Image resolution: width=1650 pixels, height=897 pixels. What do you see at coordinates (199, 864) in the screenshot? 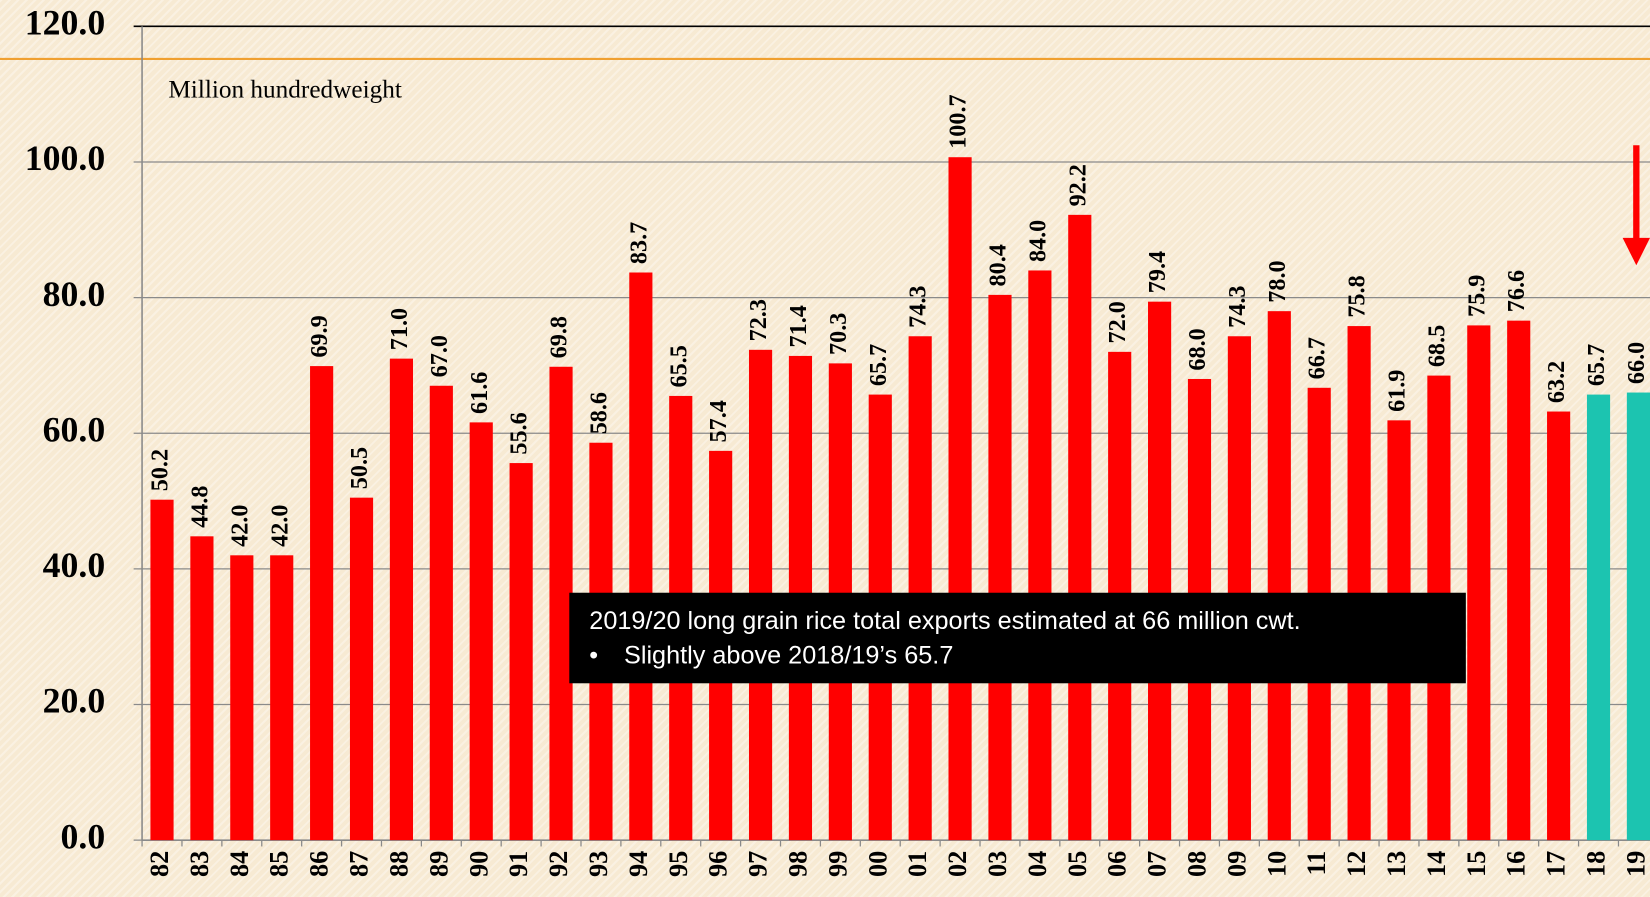
I see `x-tick-label: 83` at bounding box center [199, 864].